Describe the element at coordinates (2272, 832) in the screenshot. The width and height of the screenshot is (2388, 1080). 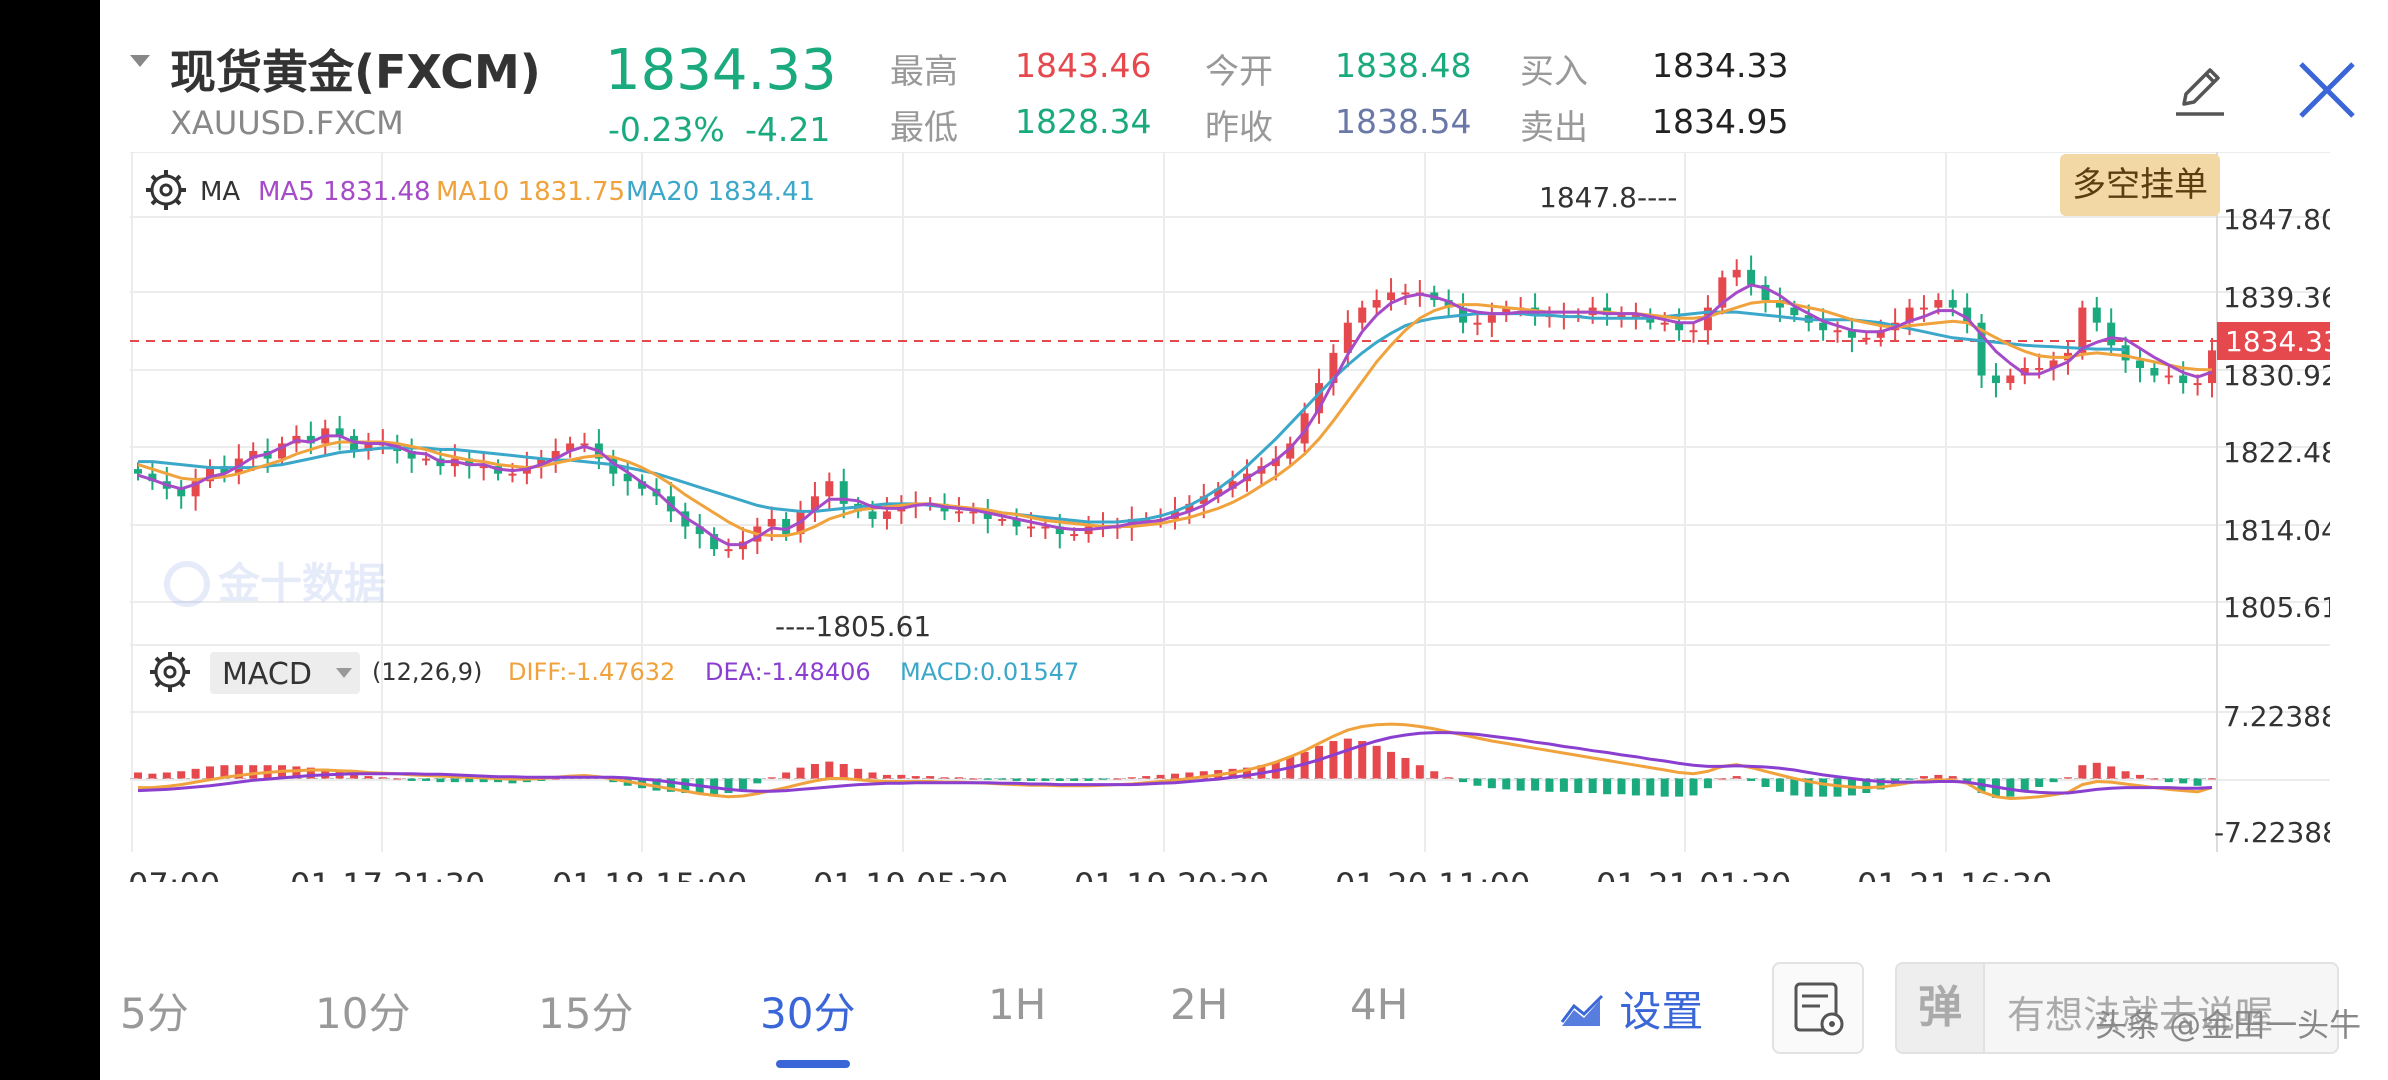
I see `macd-axis-label-bottom: -7.22388` at that location.